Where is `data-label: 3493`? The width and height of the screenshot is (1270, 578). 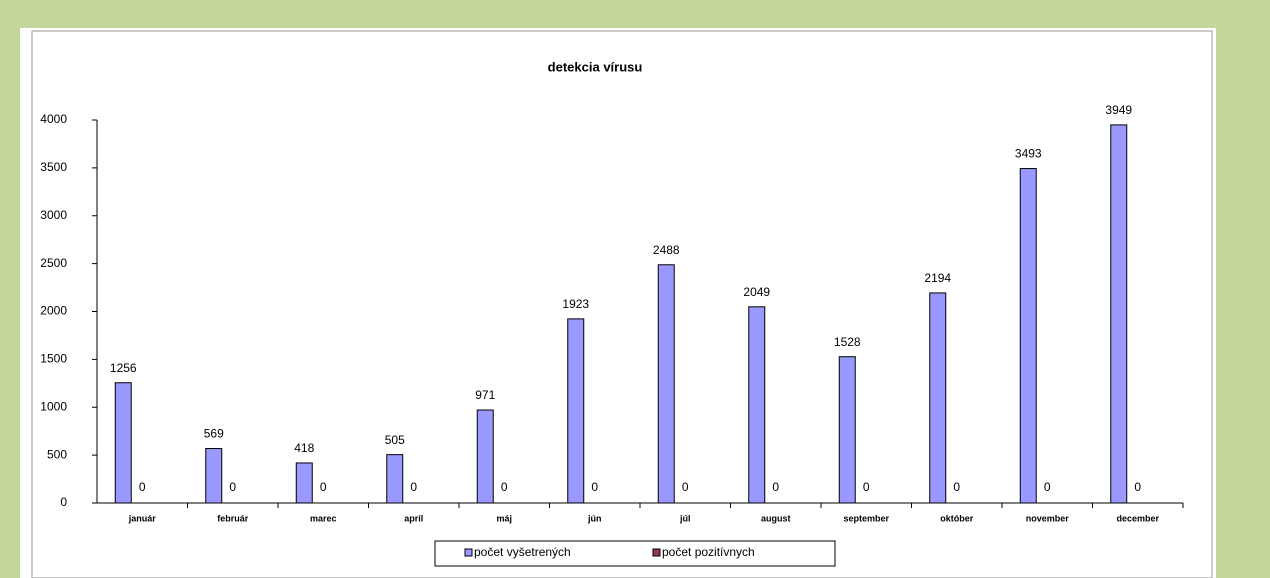
data-label: 3493 is located at coordinates (1028, 154).